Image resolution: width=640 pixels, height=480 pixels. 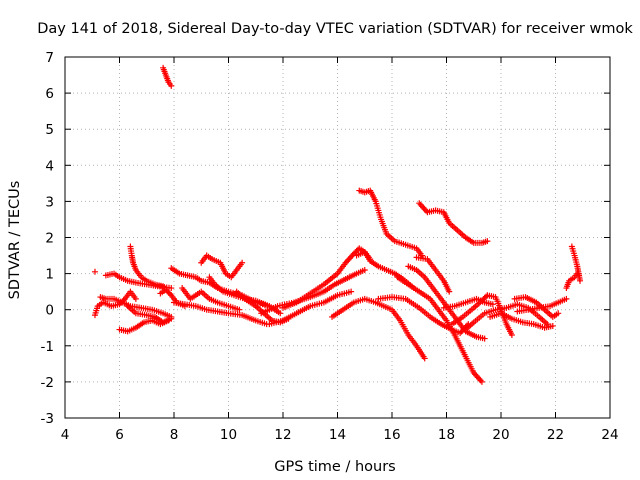 I want to click on x-axis-label: GPS time / hours, so click(x=334, y=467).